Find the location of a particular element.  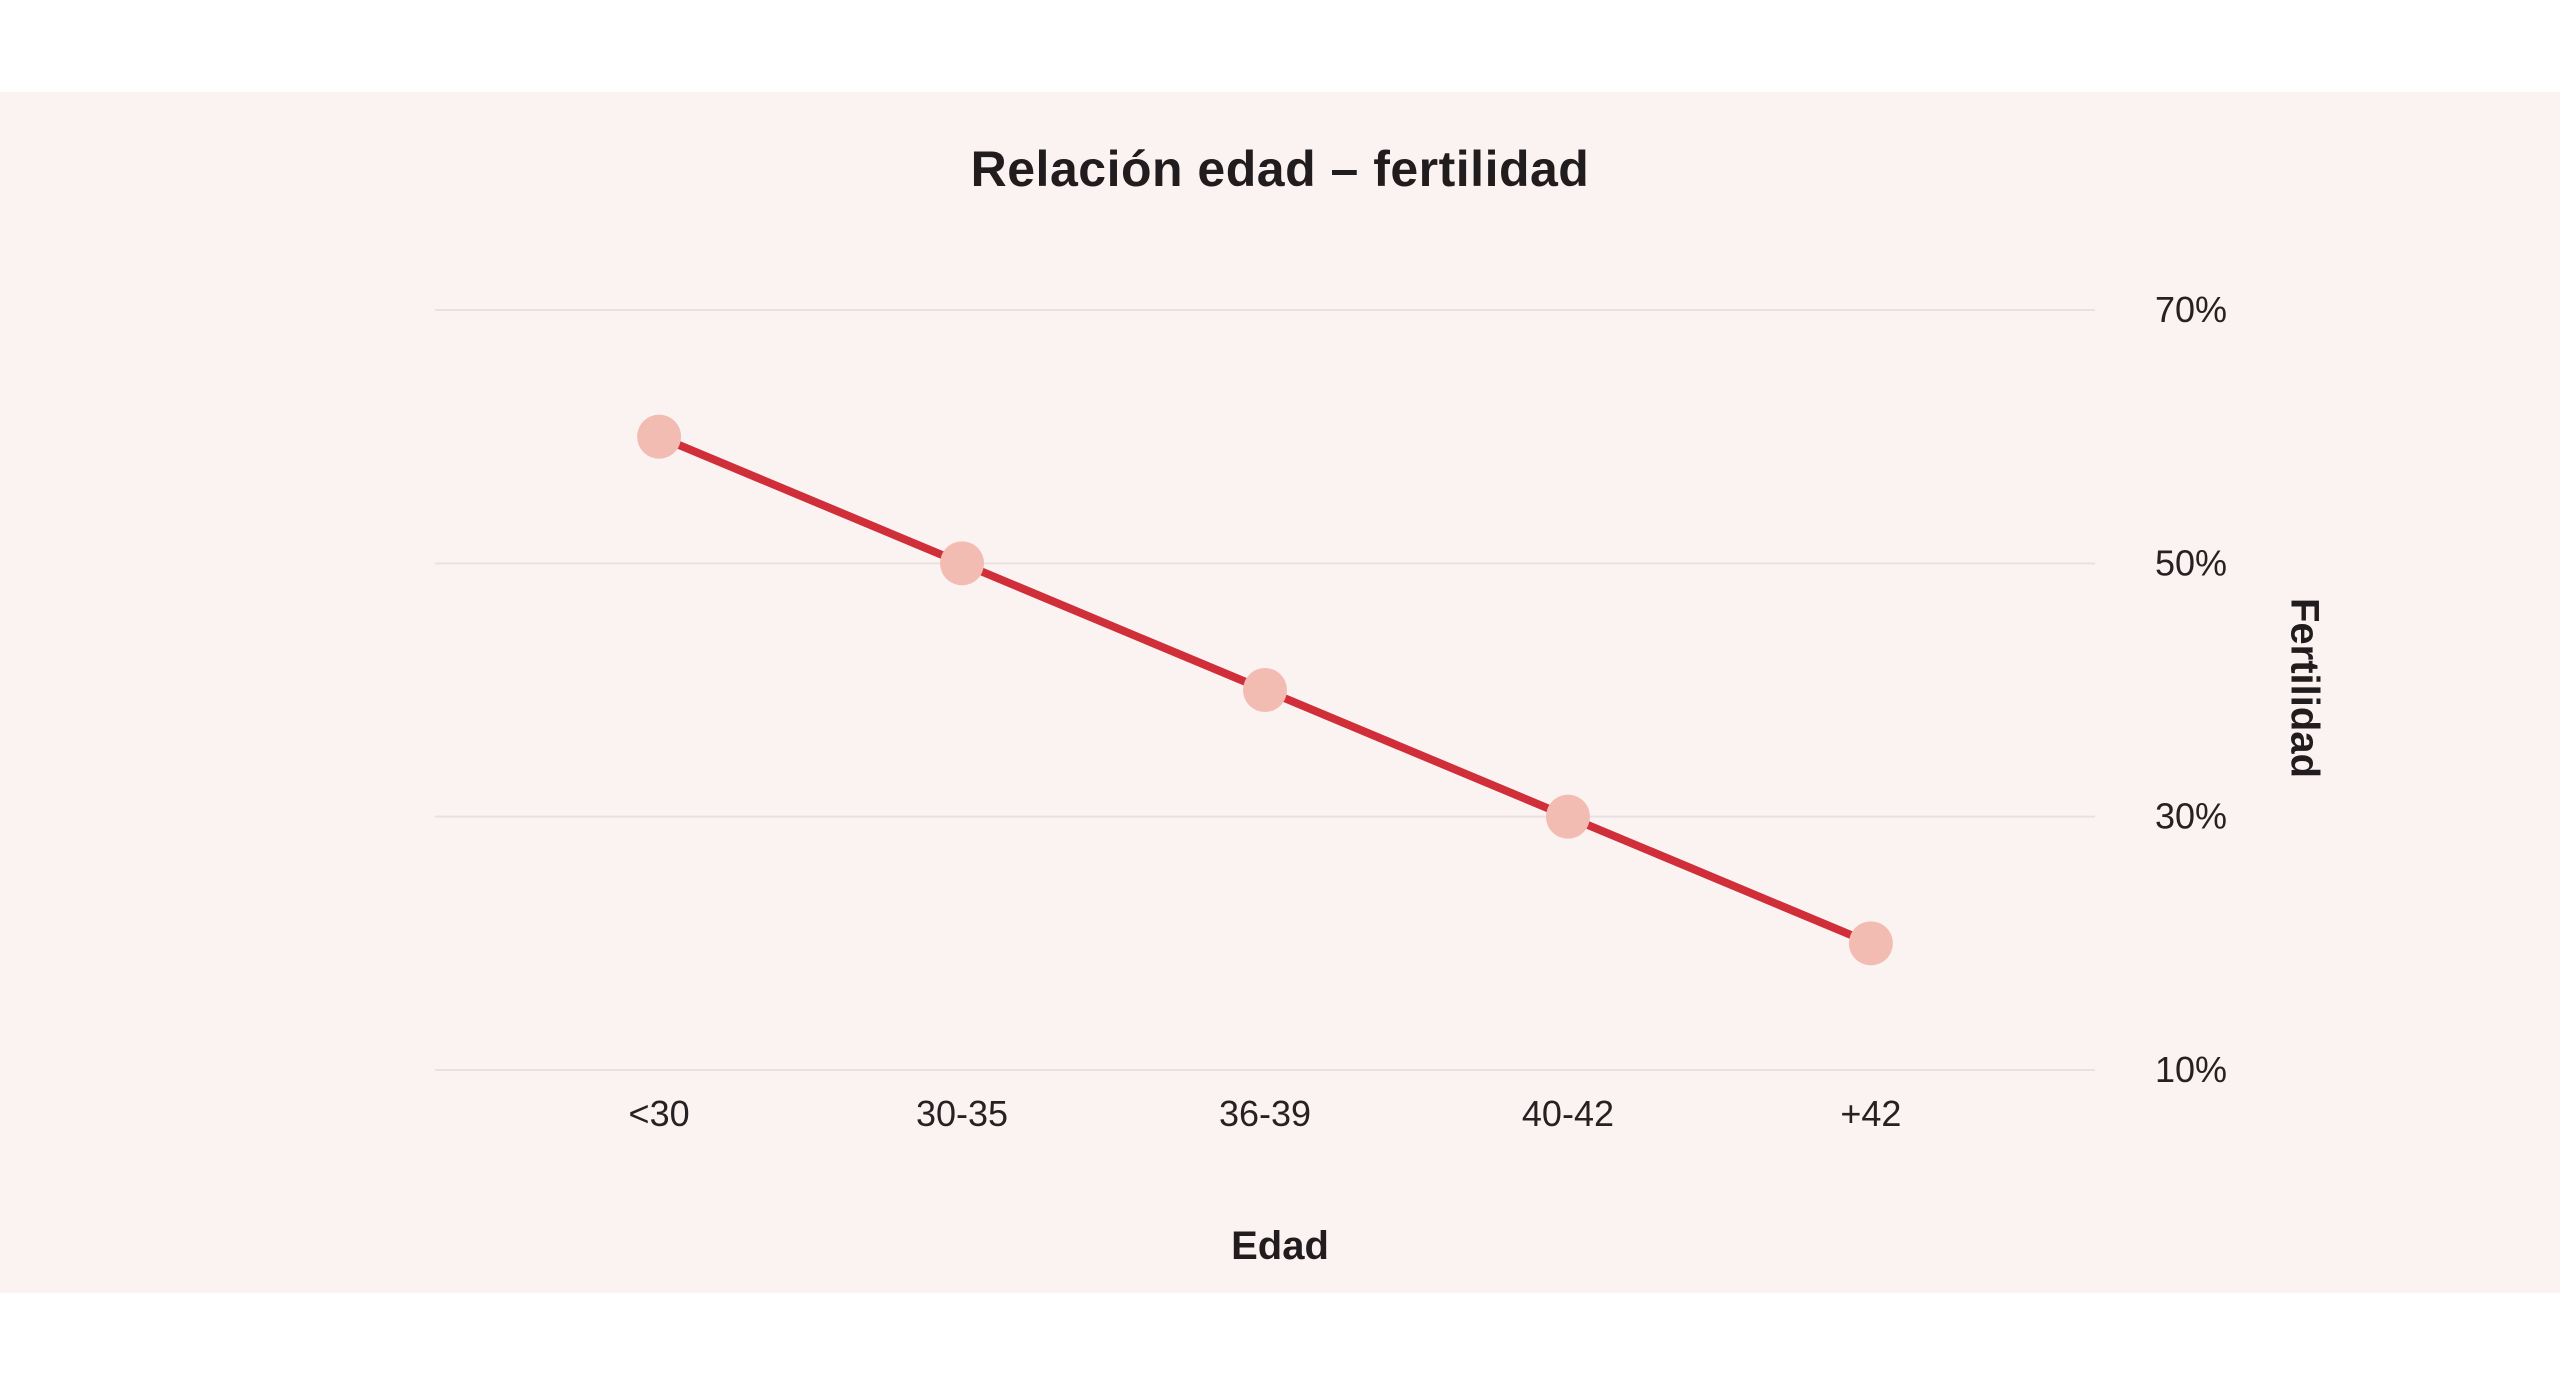

x-tick-label: 36-39 is located at coordinates (1265, 1113).